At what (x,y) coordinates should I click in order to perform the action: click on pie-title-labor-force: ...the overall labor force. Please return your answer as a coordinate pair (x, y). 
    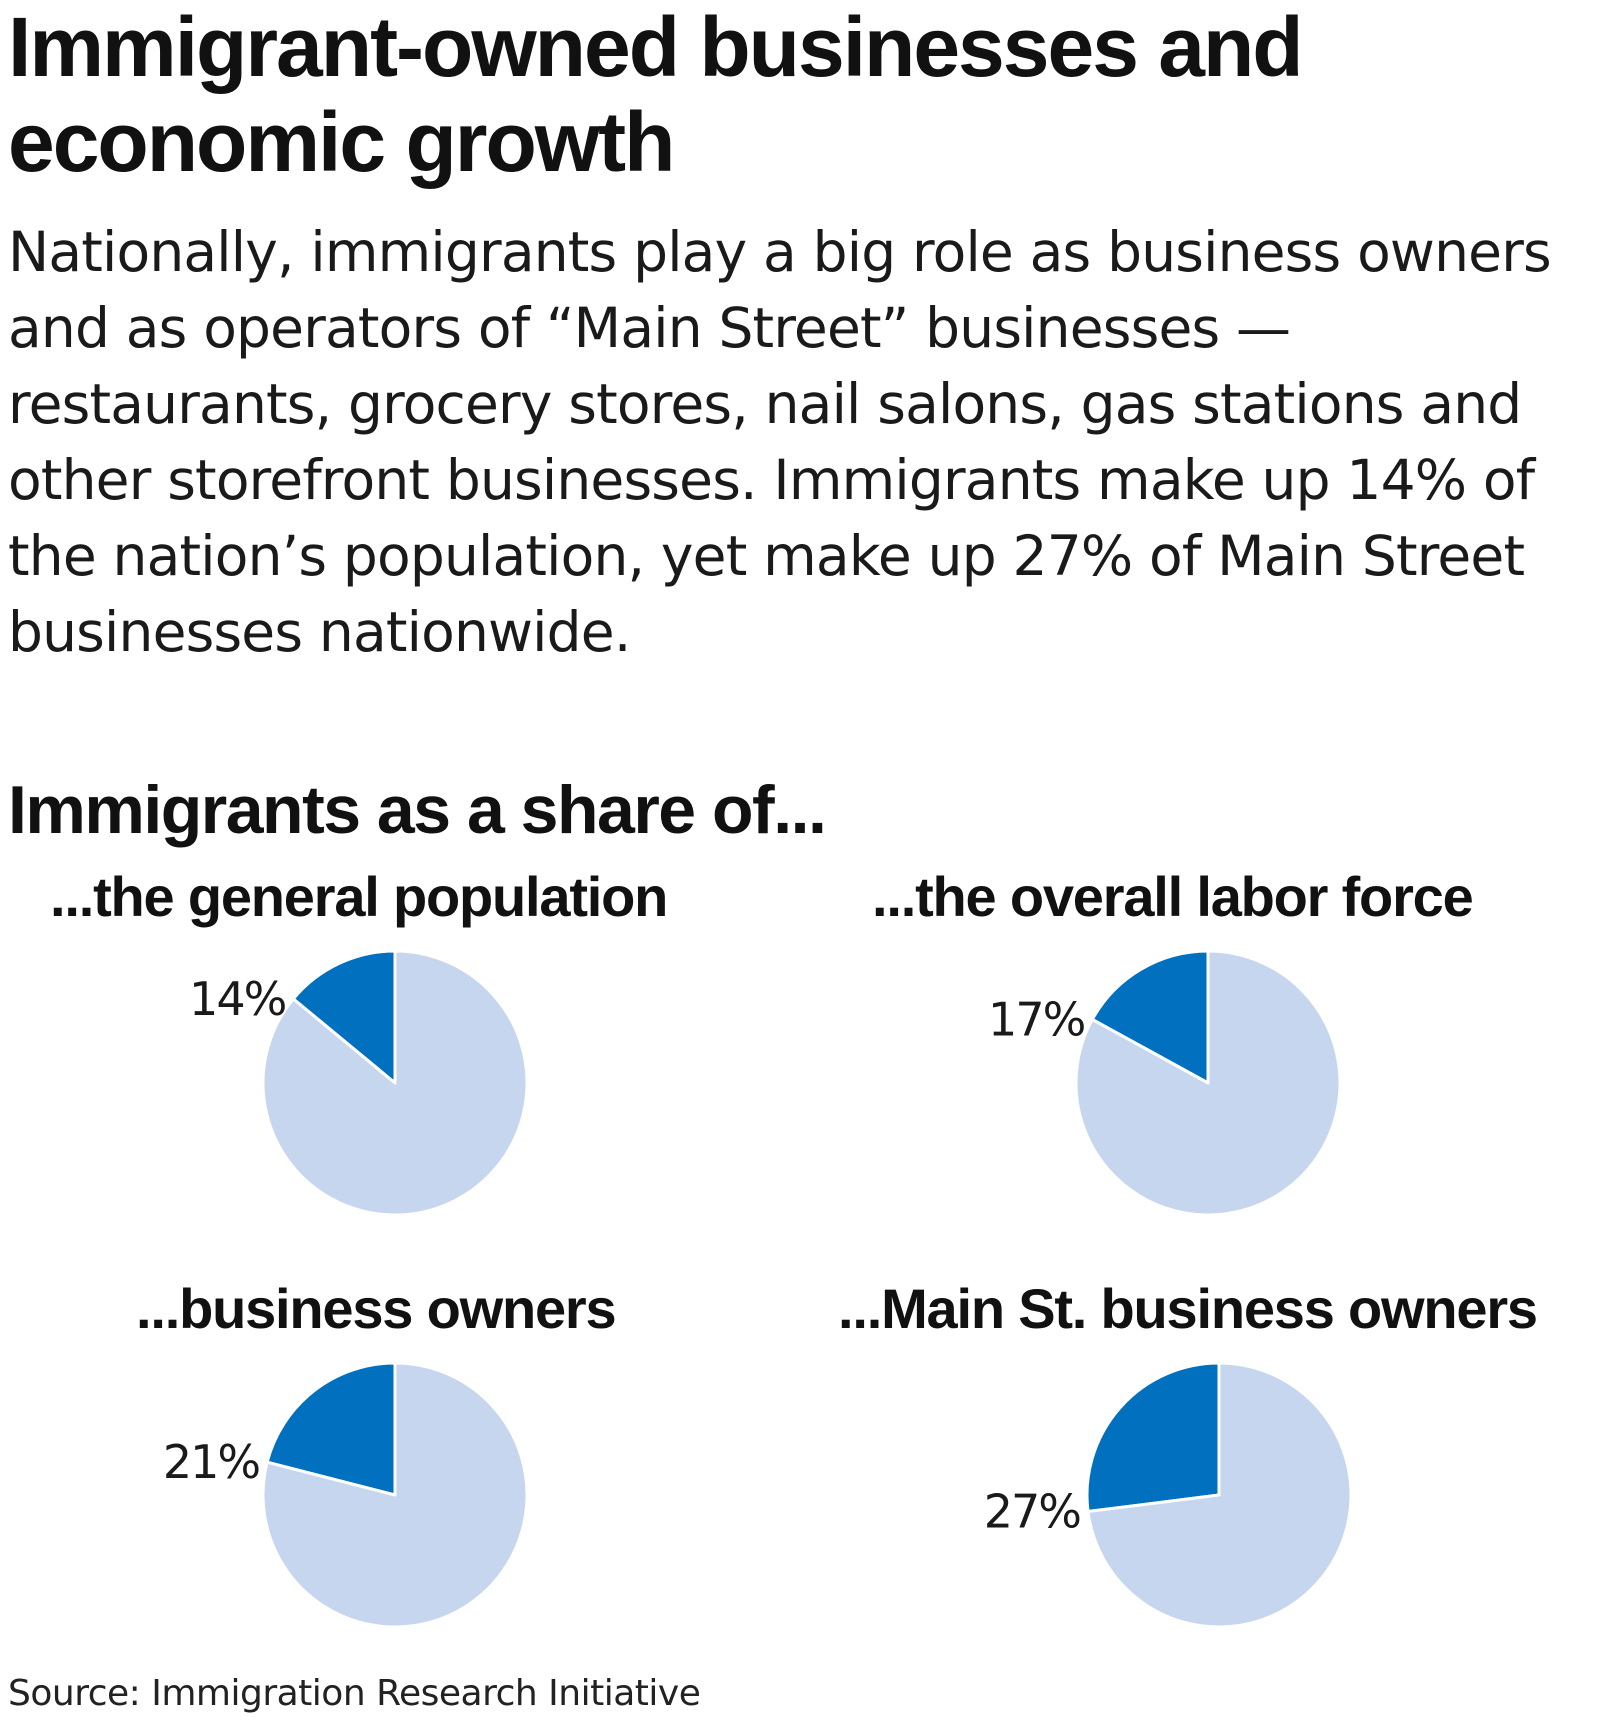
    Looking at the image, I should click on (1173, 896).